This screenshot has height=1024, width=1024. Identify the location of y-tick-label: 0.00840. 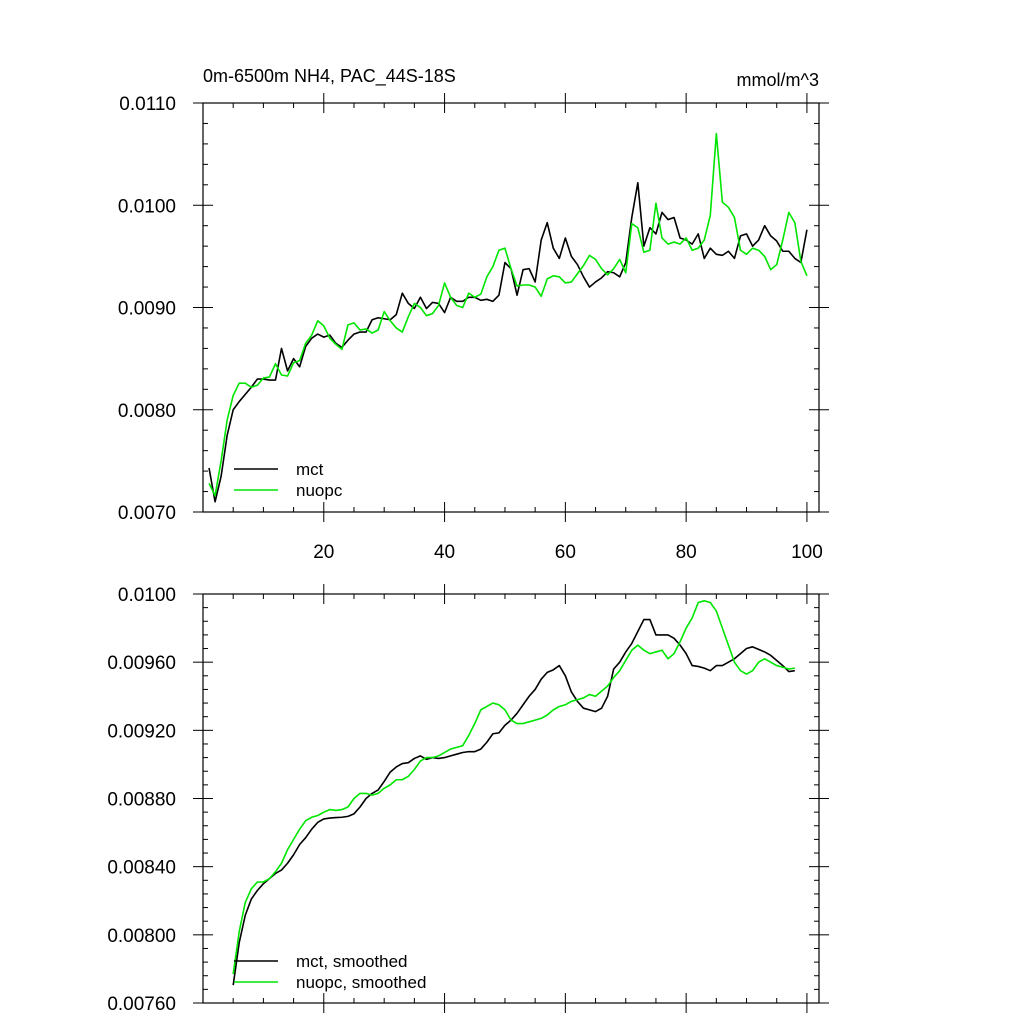
(141, 868).